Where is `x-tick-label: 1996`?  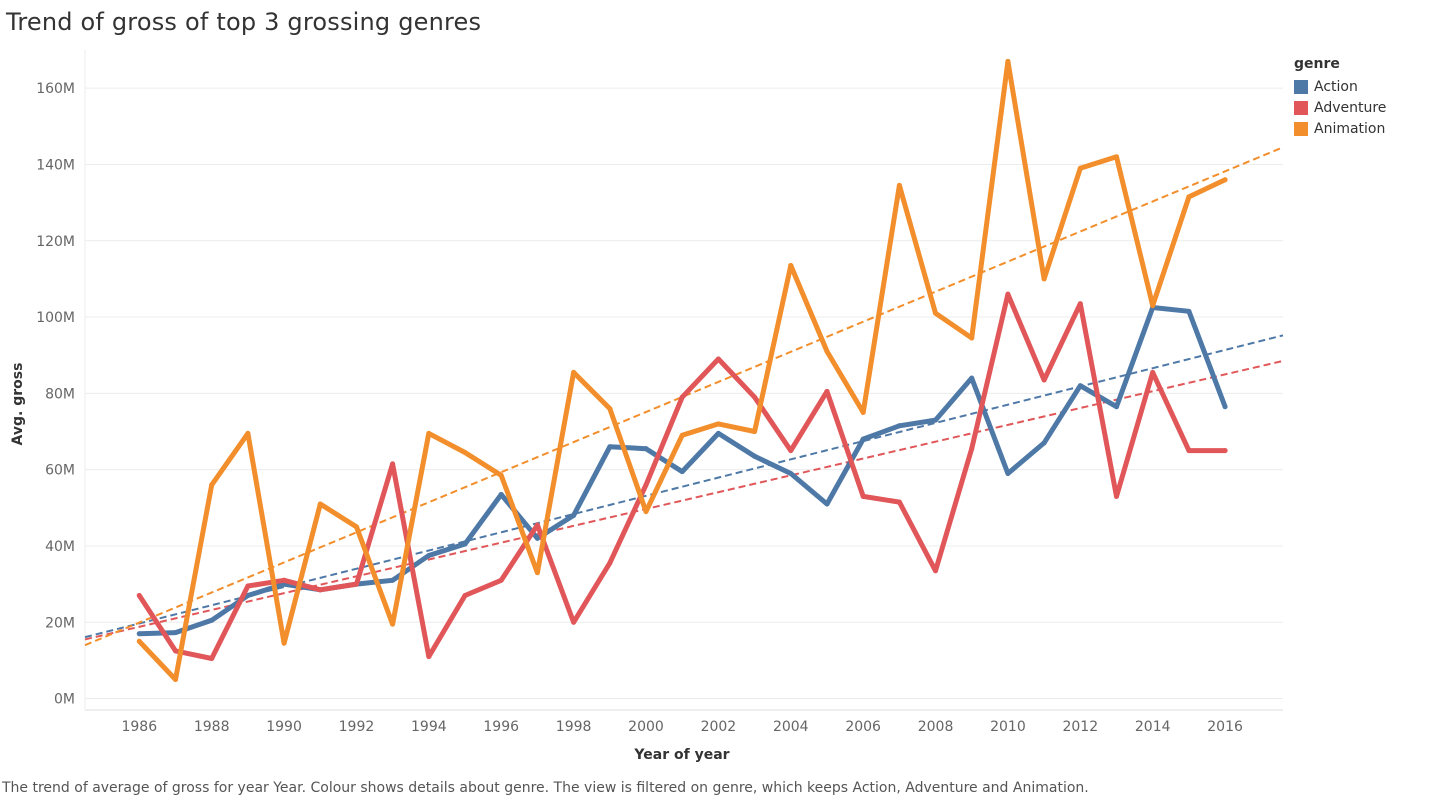 x-tick-label: 1996 is located at coordinates (501, 727).